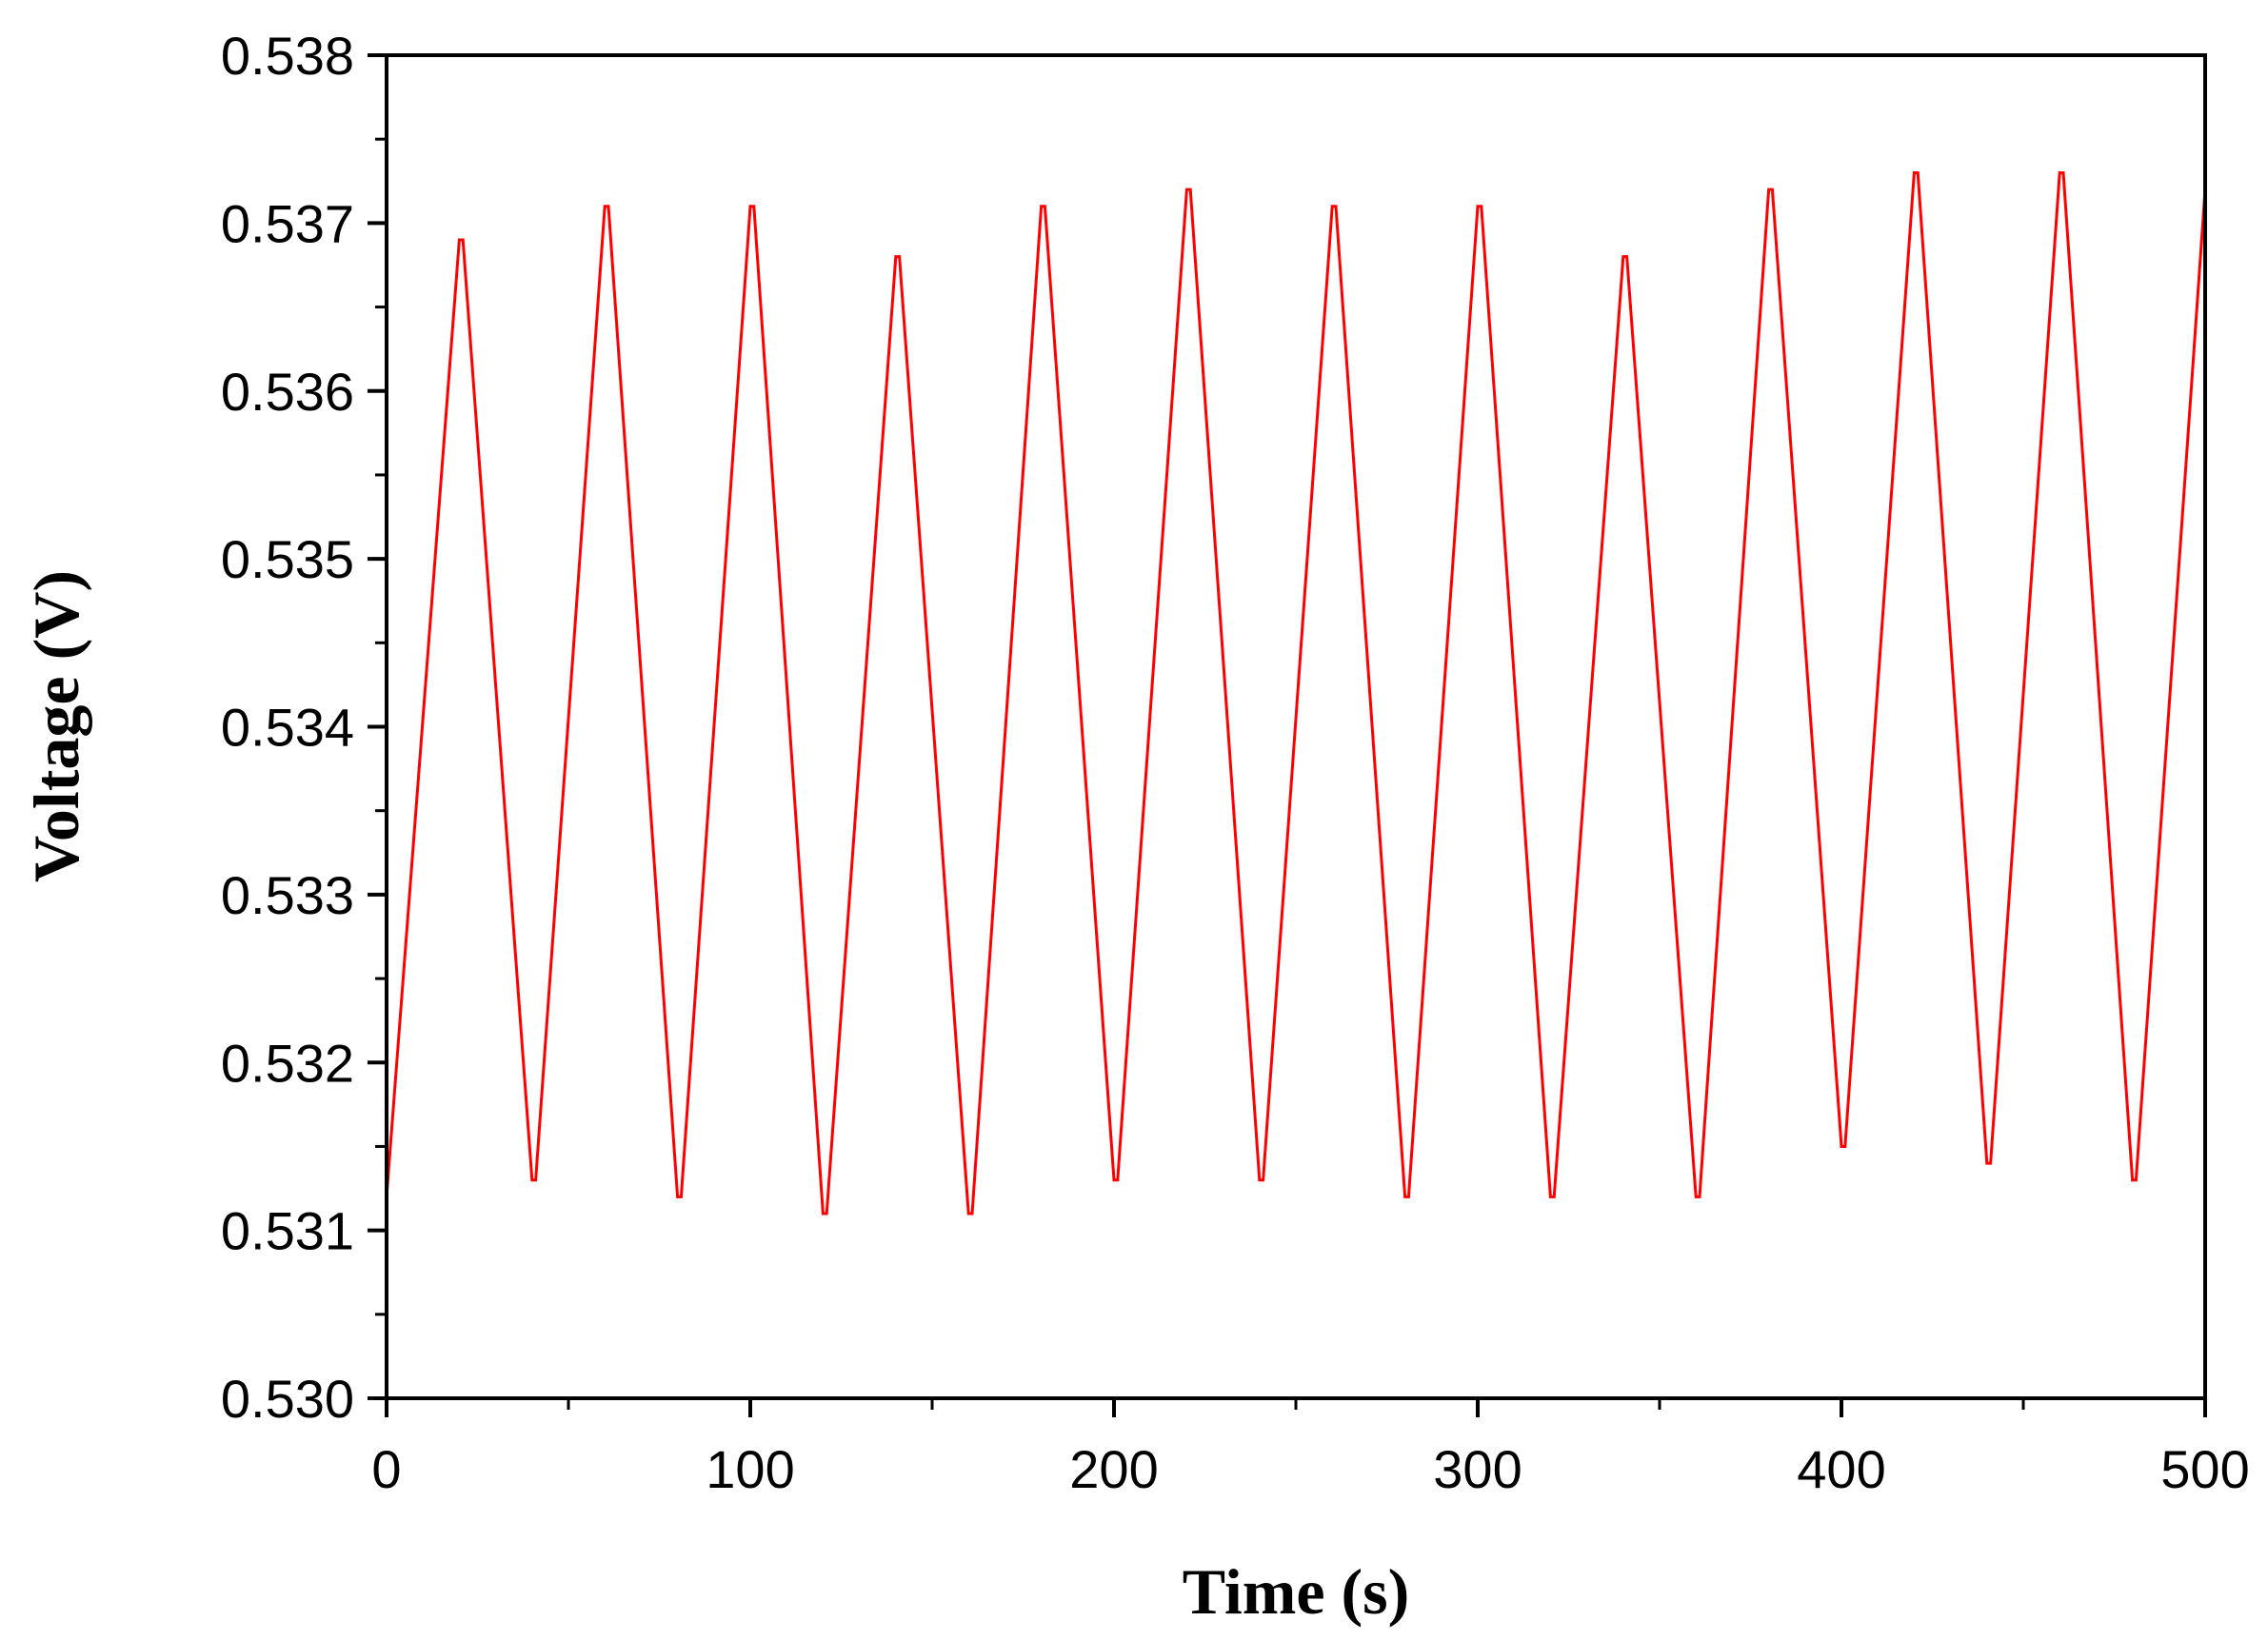  I want to click on x-tick-label: 0, so click(386, 1469).